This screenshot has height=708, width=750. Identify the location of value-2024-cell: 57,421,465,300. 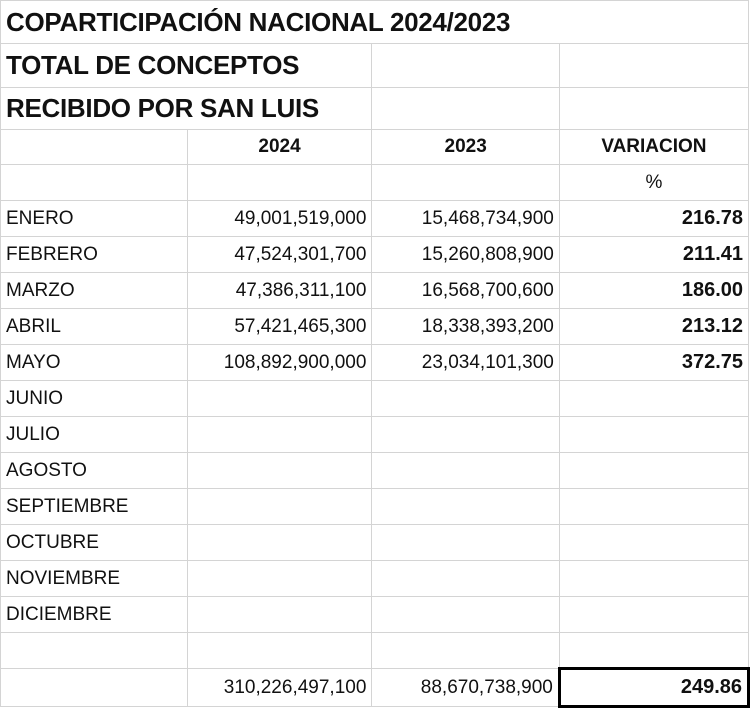
(279, 326).